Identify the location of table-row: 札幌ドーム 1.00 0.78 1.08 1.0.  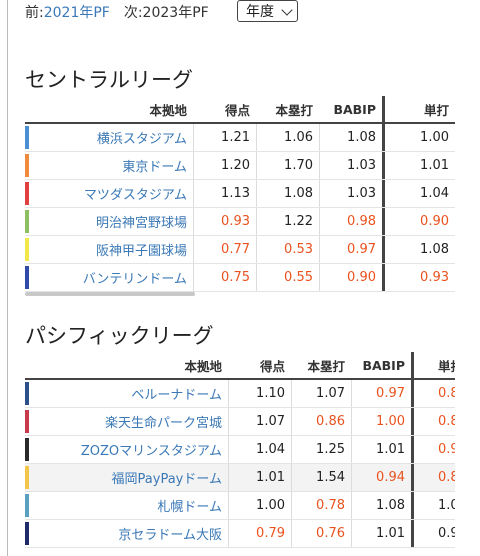
(240, 506).